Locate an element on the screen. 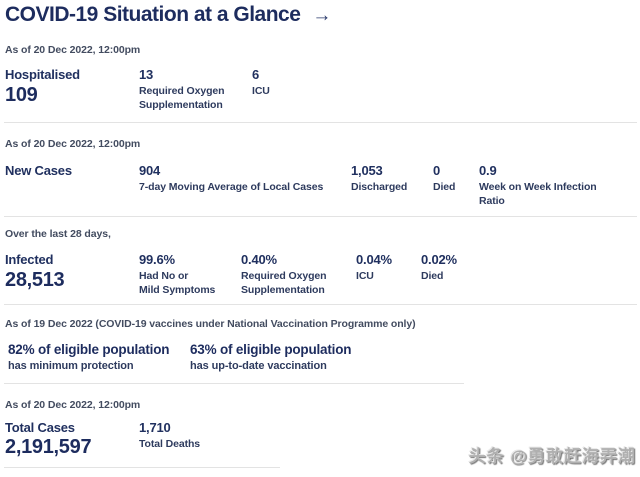 This screenshot has width=640, height=477. stat-label: Had No or Mild Symptoms is located at coordinates (177, 283).